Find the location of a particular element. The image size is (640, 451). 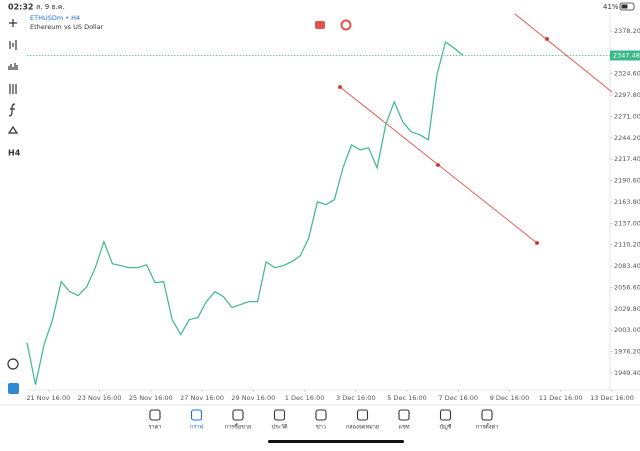

x-tick-label: 11 Dec 16:00 is located at coordinates (561, 398).